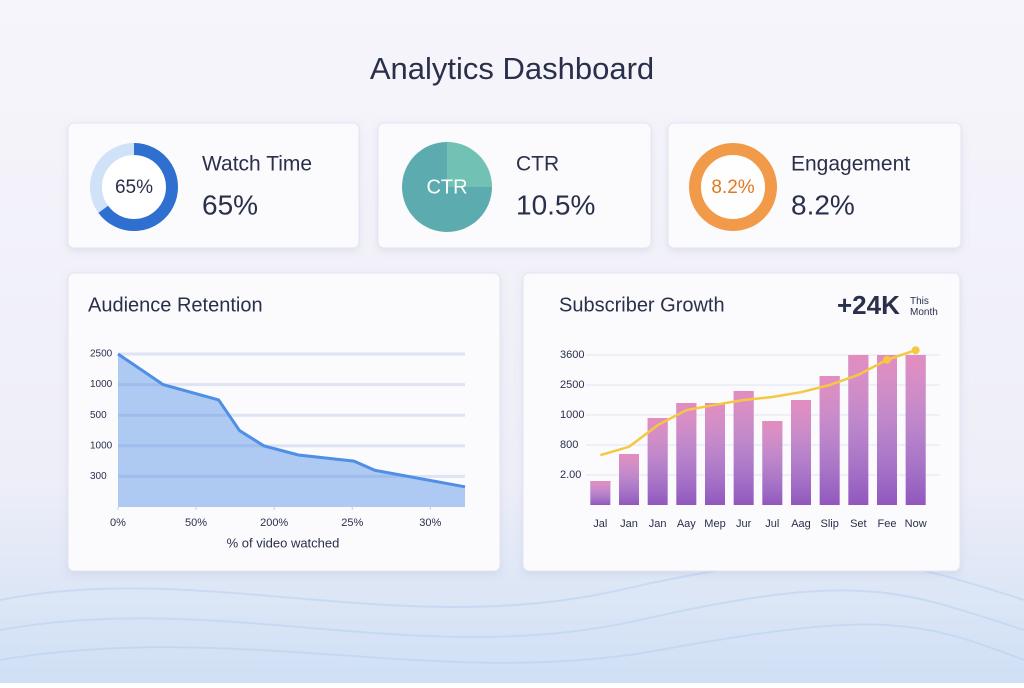  I want to click on y-tick-label: 300, so click(98, 476).